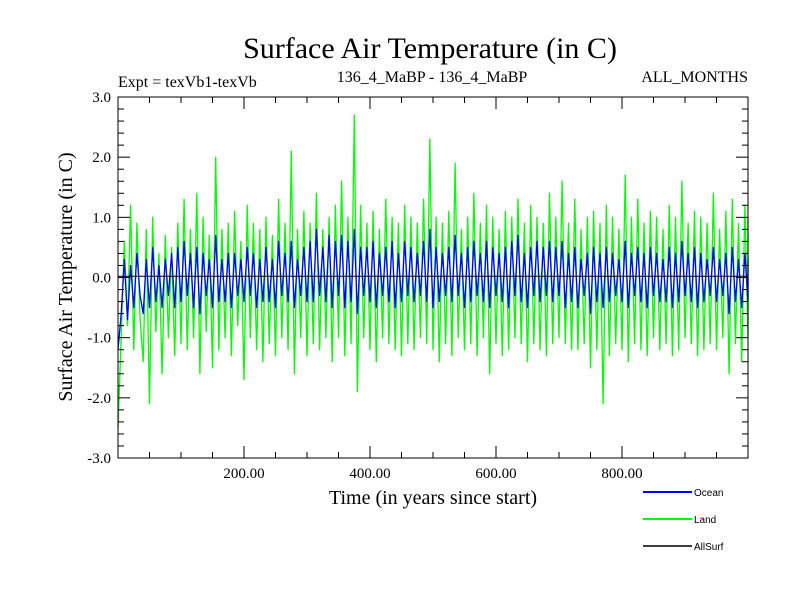 The height and width of the screenshot is (600, 800). I want to click on y-tick-label: -3.0, so click(99, 459).